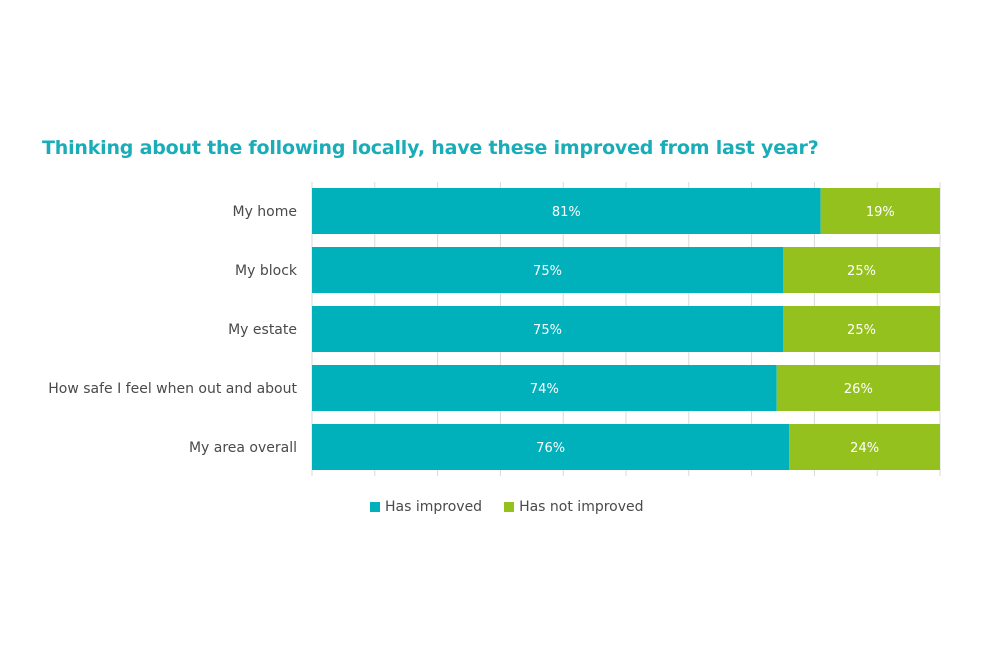 This screenshot has width=1000, height=650. I want to click on category-label: My block, so click(266, 271).